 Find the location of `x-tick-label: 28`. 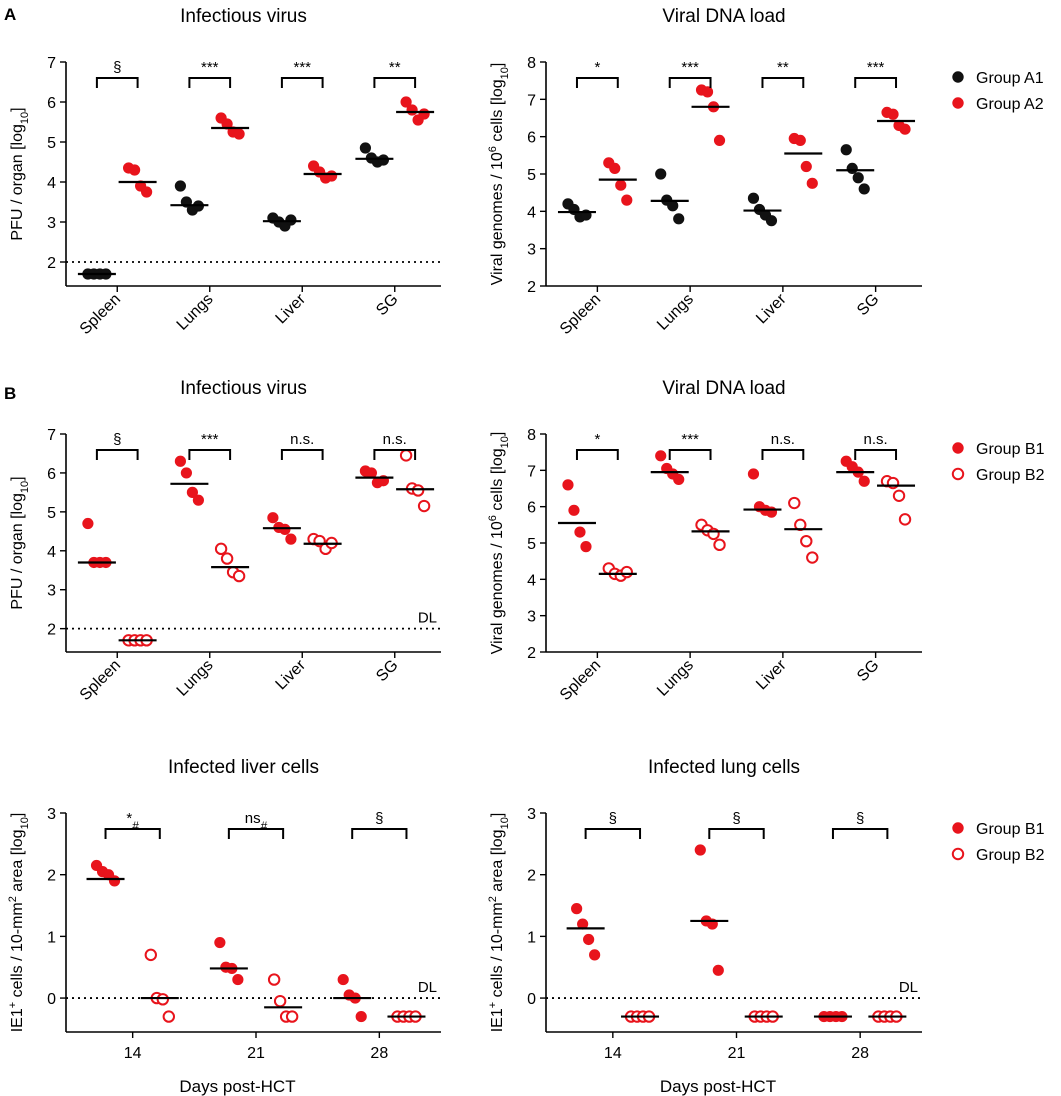

x-tick-label: 28 is located at coordinates (860, 1053).